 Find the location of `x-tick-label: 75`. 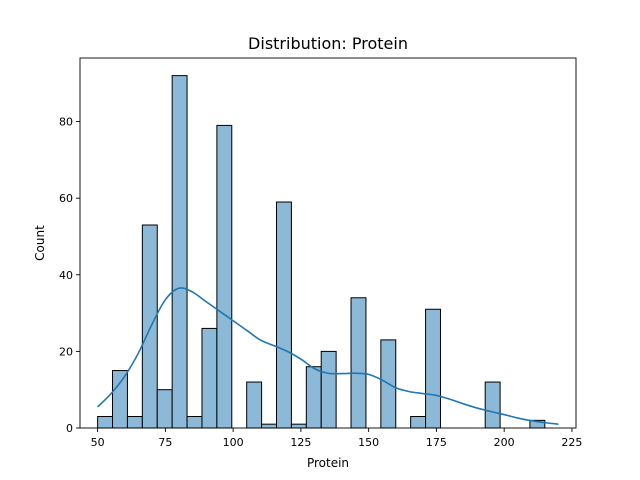

x-tick-label: 75 is located at coordinates (165, 442).